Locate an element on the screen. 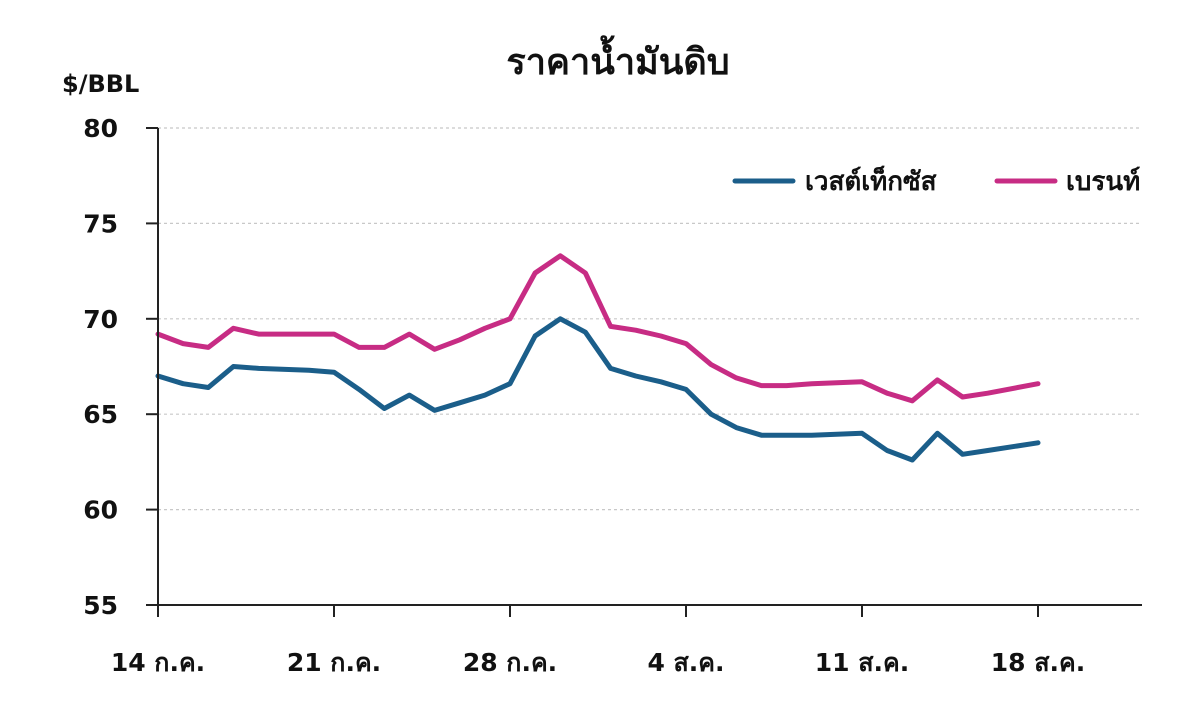  y-tick-label: 80 is located at coordinates (100, 128).